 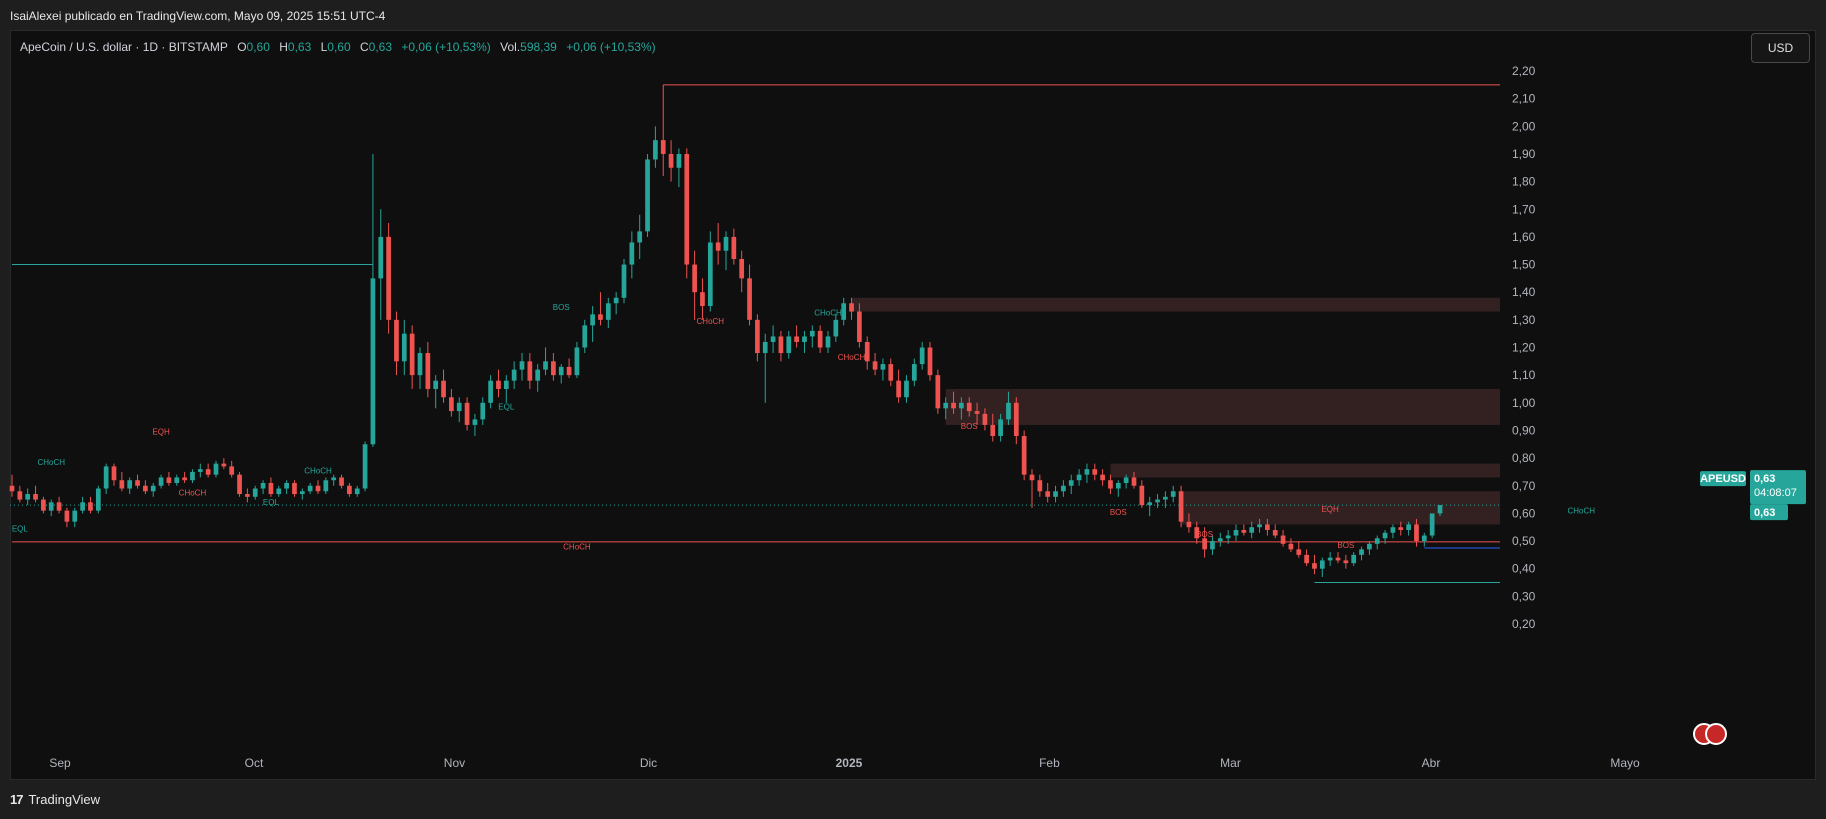 What do you see at coordinates (1431, 763) in the screenshot?
I see `x-tick-label: Abr` at bounding box center [1431, 763].